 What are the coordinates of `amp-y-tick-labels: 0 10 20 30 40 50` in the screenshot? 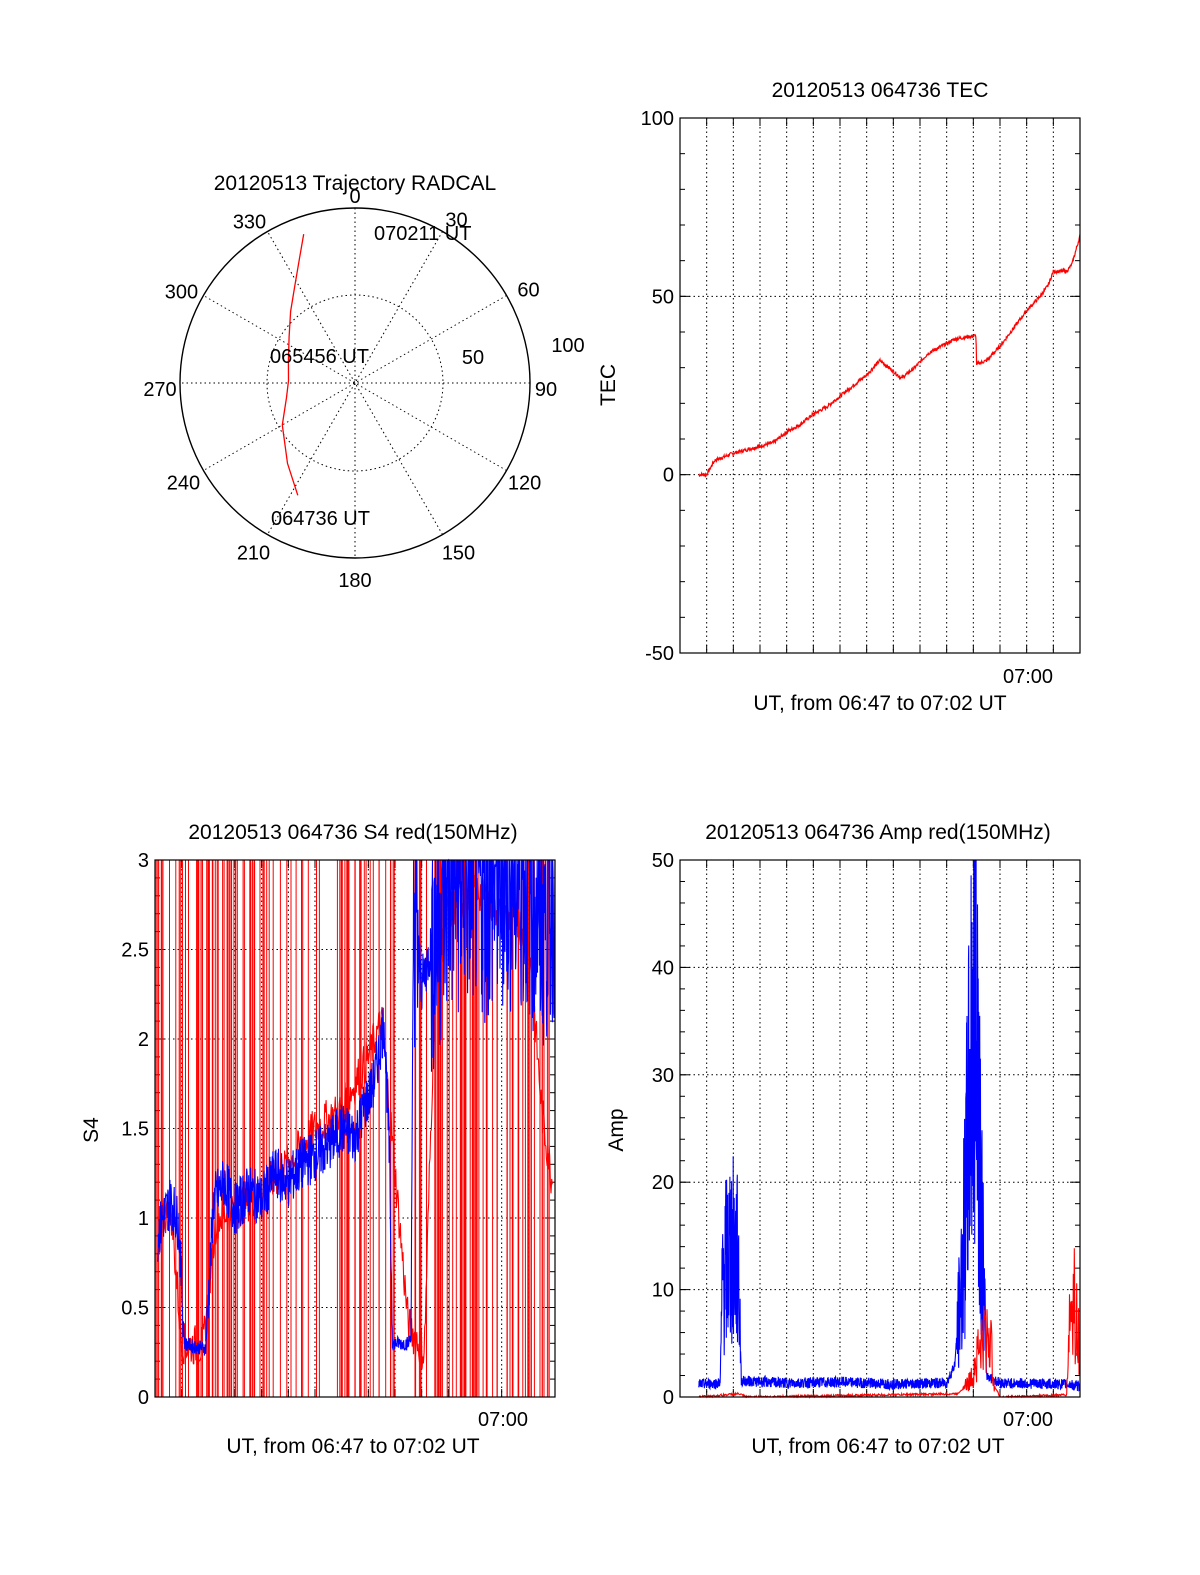 It's located at (663, 1129).